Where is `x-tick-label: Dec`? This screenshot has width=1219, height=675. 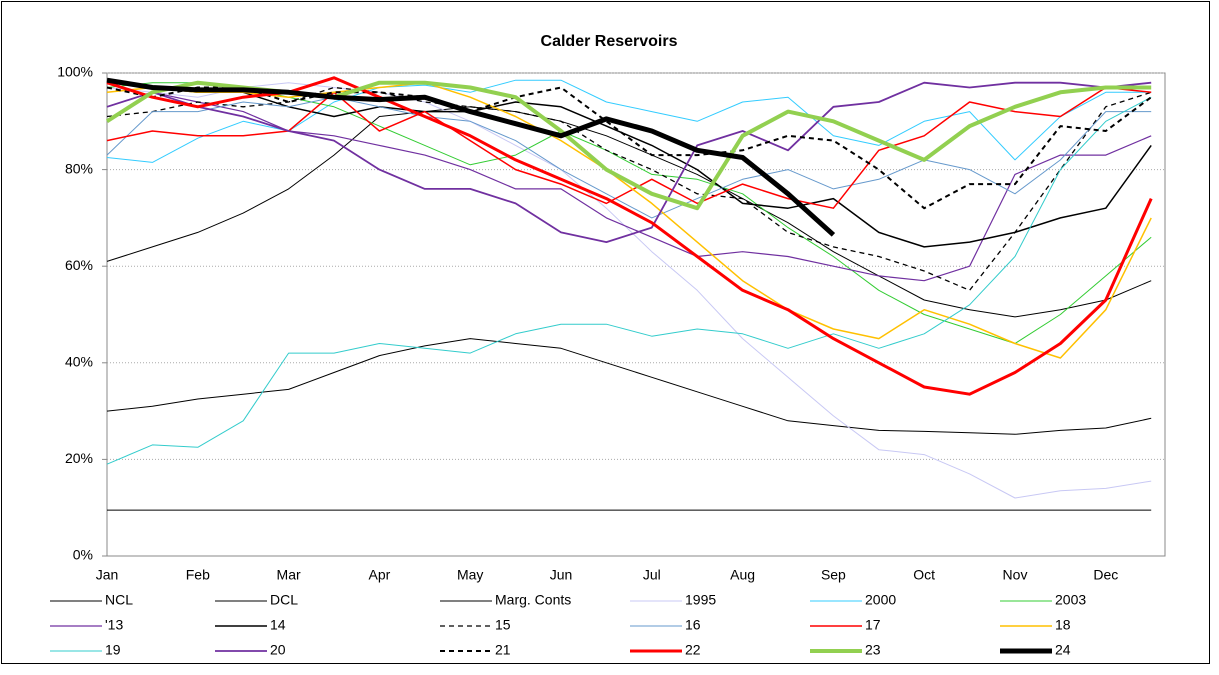
x-tick-label: Dec is located at coordinates (1105, 575).